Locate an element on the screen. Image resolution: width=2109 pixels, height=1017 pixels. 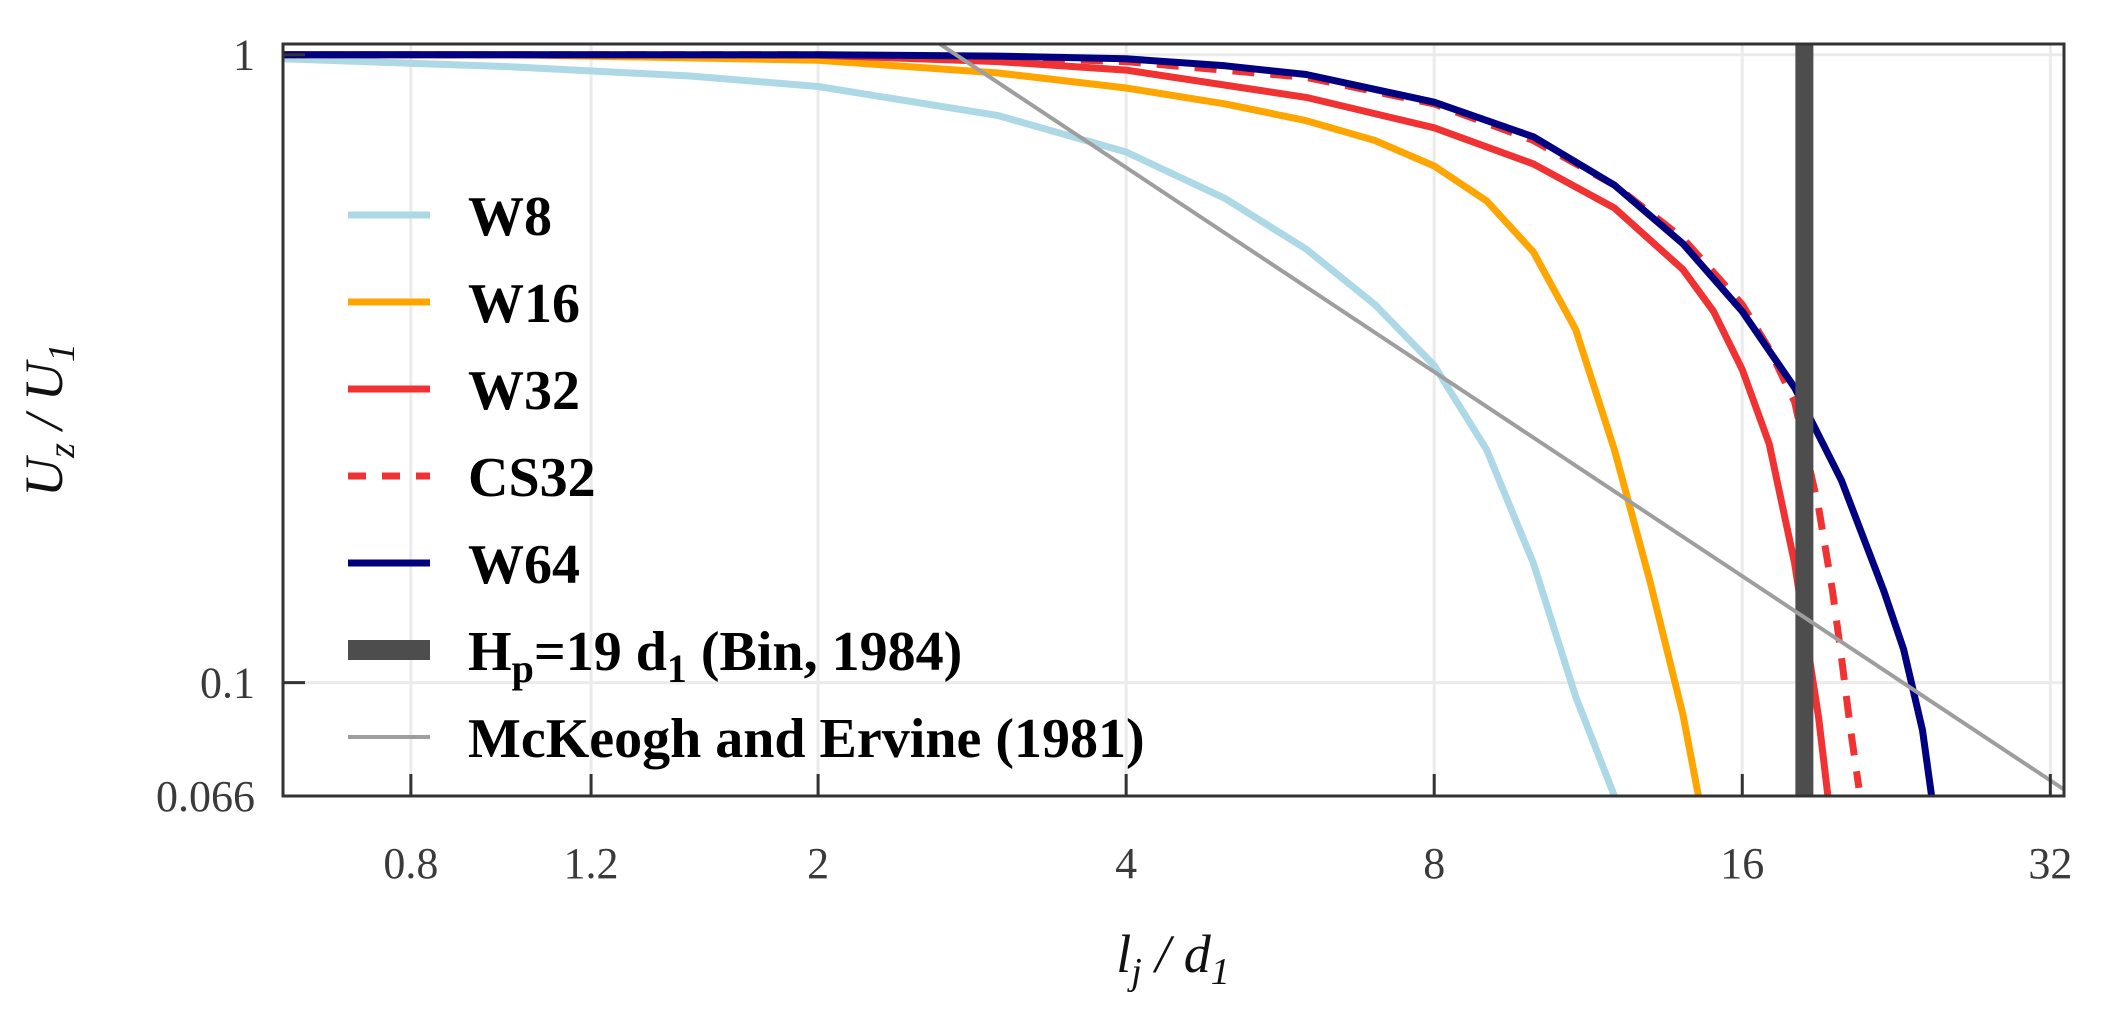
x-tick-label: 2 is located at coordinates (818, 863).